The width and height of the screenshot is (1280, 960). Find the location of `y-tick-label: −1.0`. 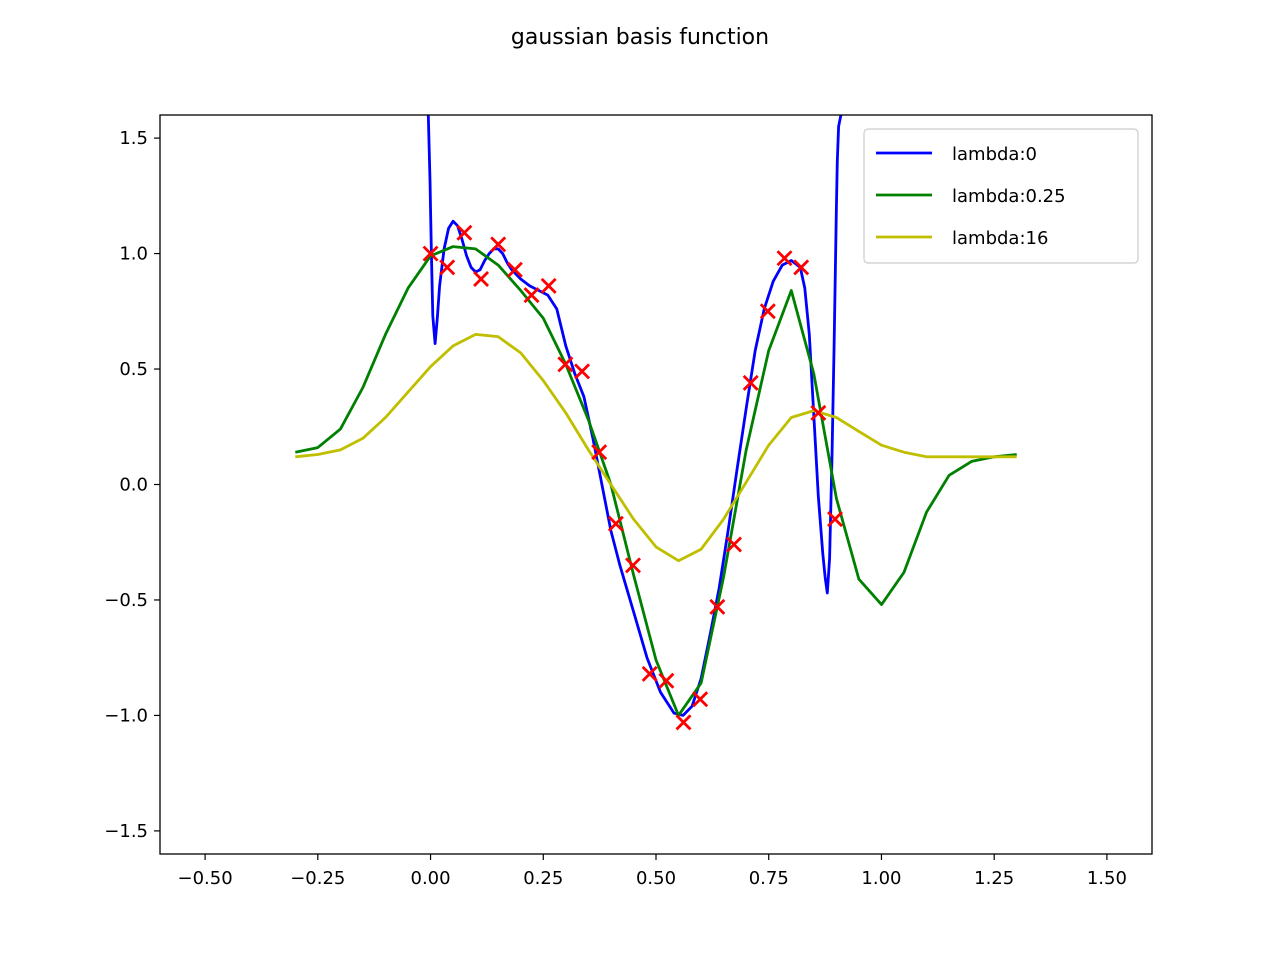

y-tick-label: −1.0 is located at coordinates (126, 715).